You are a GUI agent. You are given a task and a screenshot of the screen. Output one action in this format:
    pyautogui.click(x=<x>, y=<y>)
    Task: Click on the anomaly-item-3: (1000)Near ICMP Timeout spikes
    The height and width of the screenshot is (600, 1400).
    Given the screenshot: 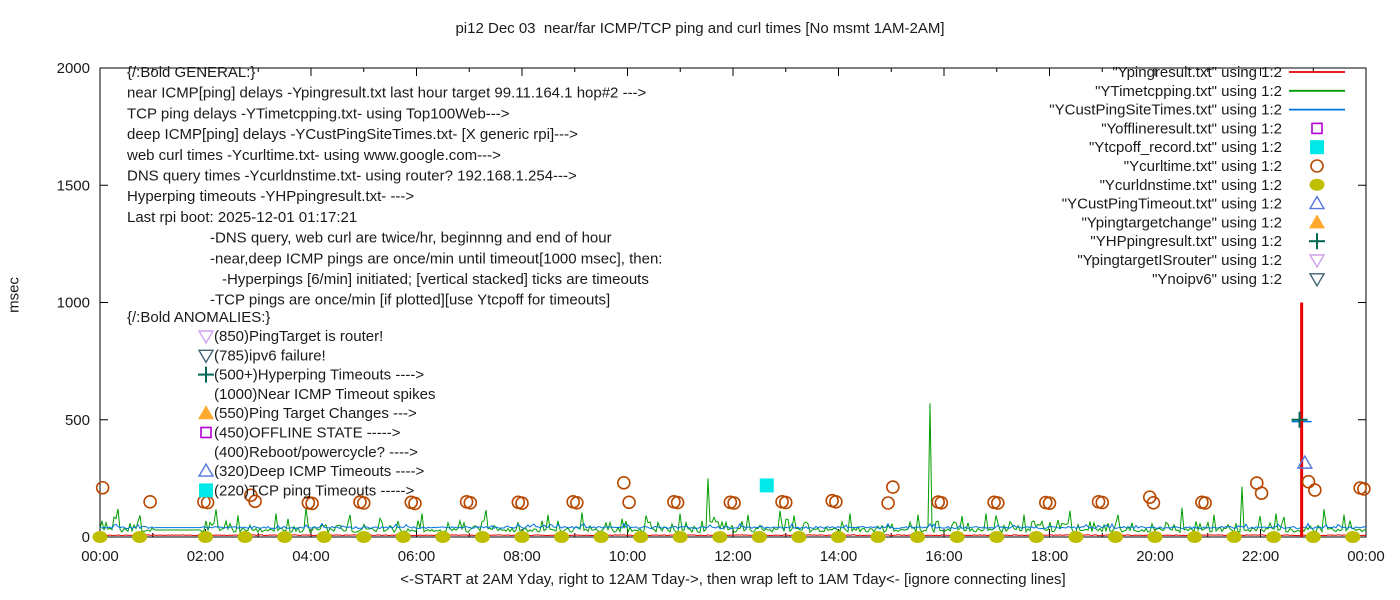 What is the action you would take?
    pyautogui.click(x=324, y=394)
    